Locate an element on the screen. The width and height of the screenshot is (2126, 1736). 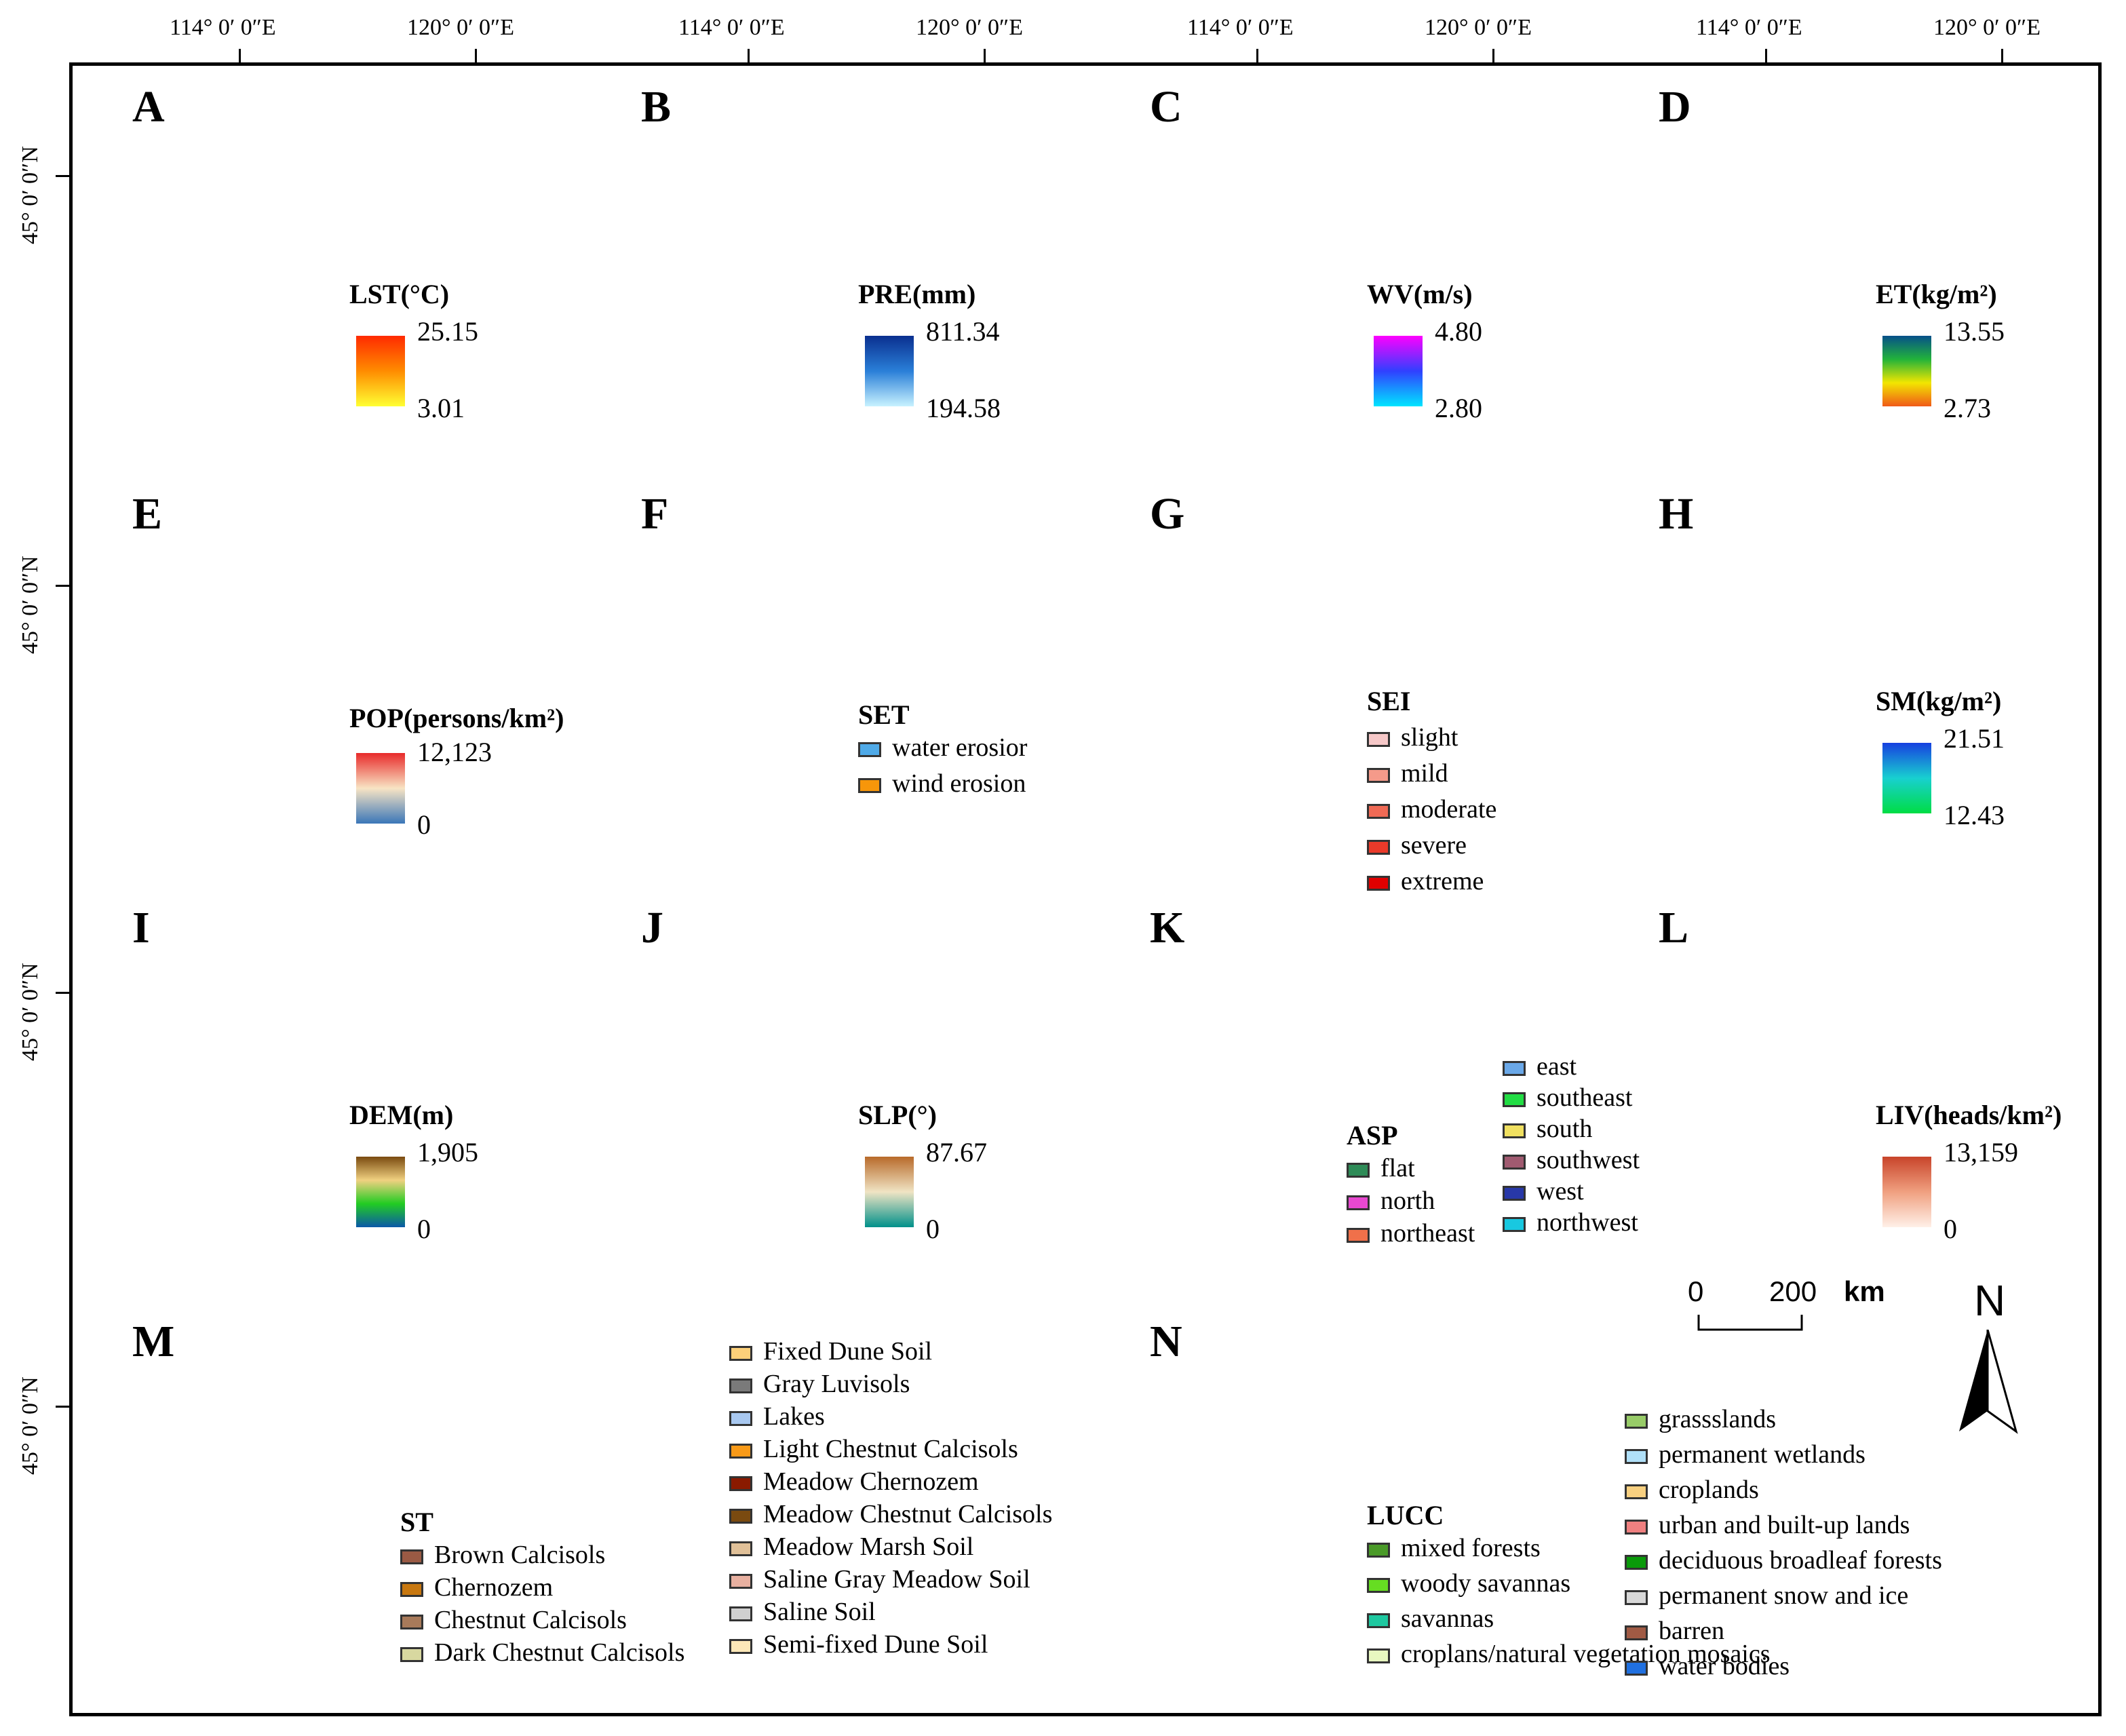
panel-letter: G is located at coordinates (1167, 514).